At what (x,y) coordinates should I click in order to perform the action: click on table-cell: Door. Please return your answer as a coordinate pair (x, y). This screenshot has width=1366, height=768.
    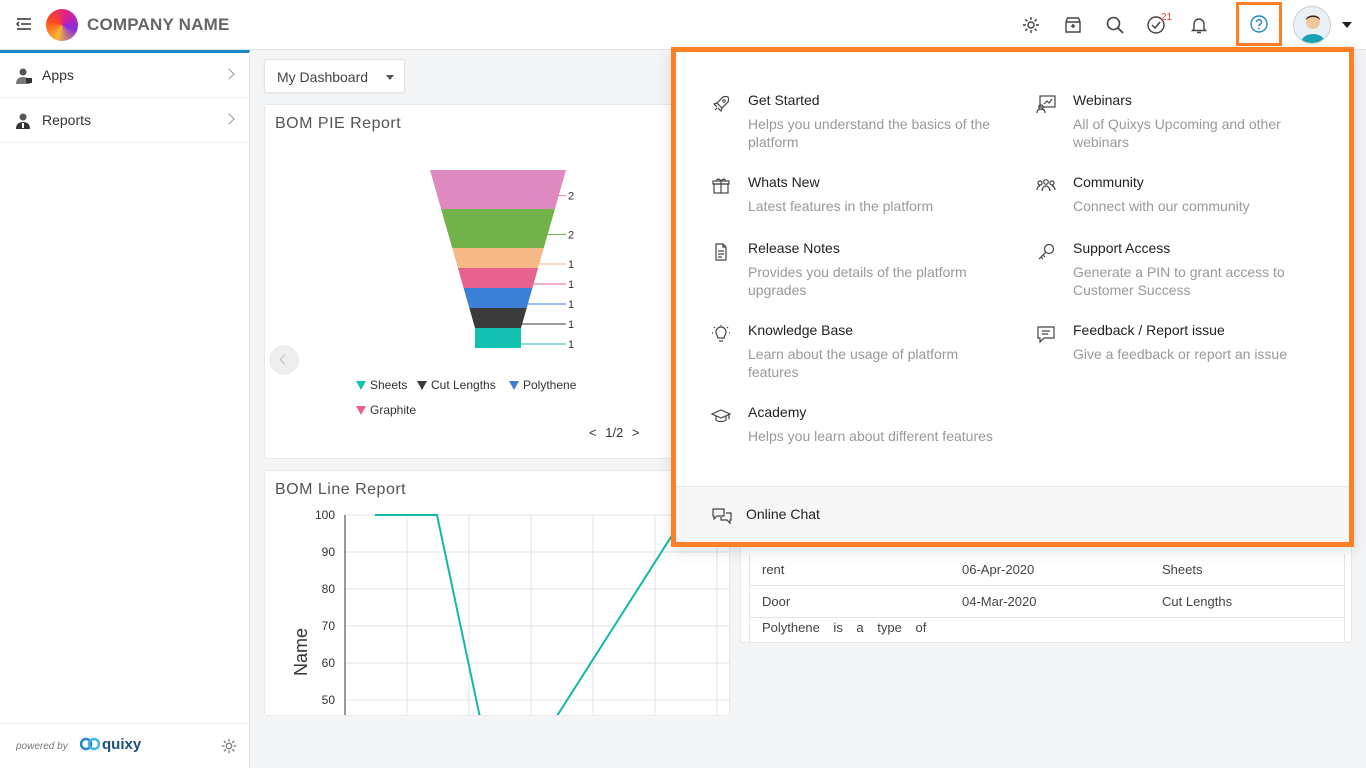
    Looking at the image, I should click on (776, 601).